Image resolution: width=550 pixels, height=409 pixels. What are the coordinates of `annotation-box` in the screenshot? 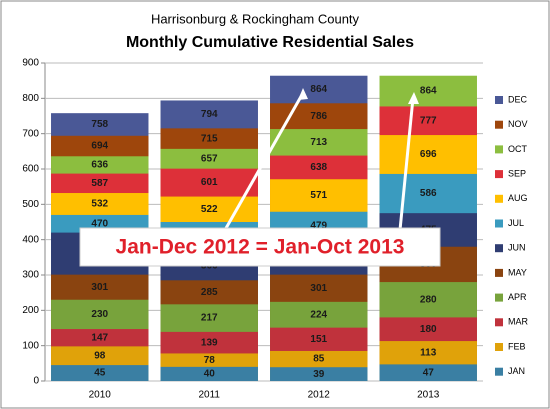 It's located at (260, 247).